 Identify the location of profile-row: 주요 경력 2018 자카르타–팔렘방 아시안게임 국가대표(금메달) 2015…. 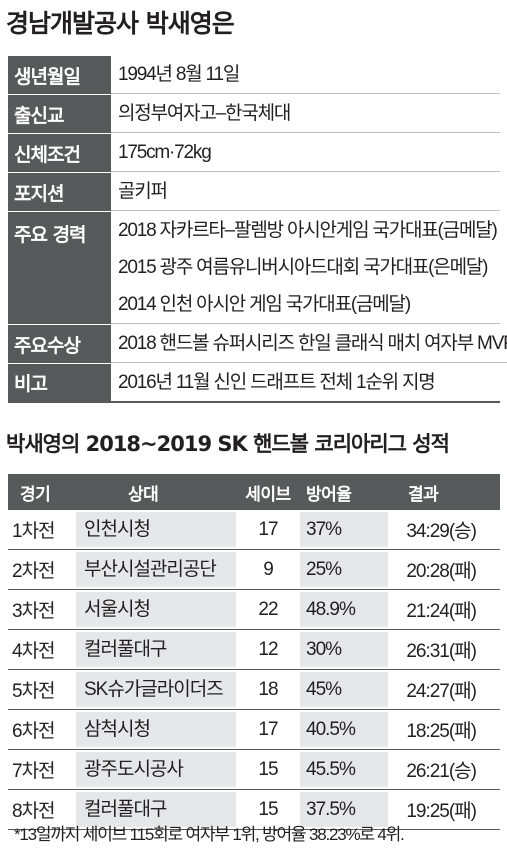
(254, 268).